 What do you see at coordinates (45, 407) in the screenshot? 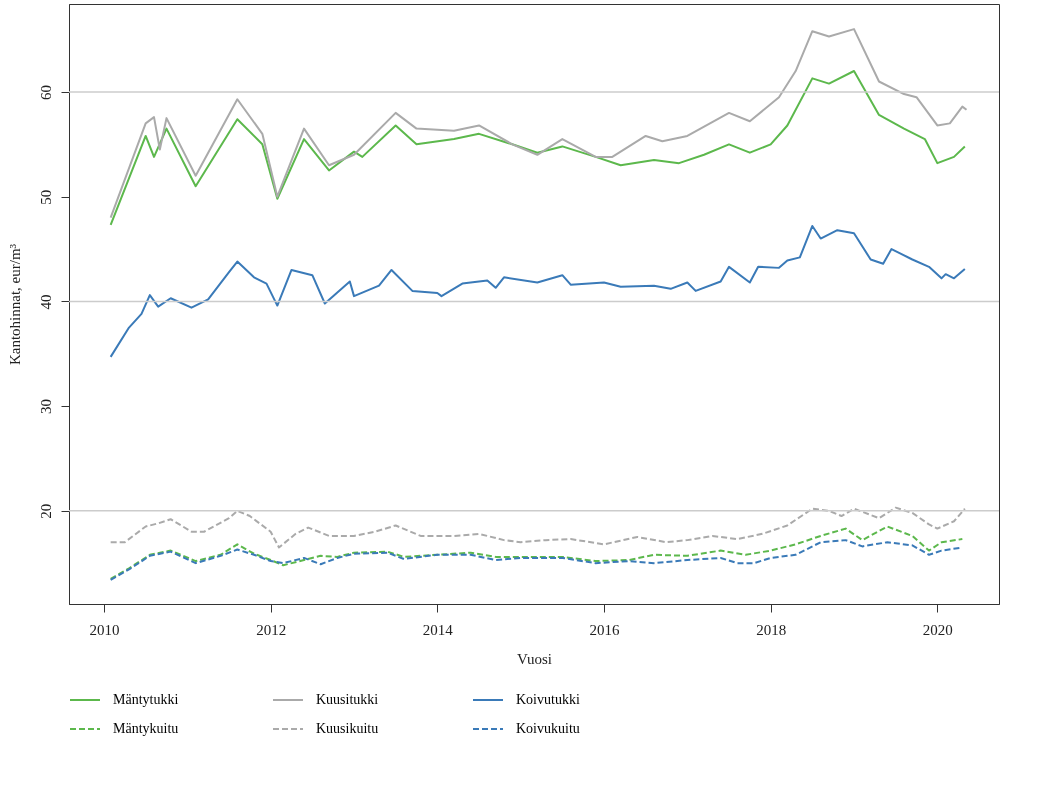
I see `y-tick-label: 30` at bounding box center [45, 407].